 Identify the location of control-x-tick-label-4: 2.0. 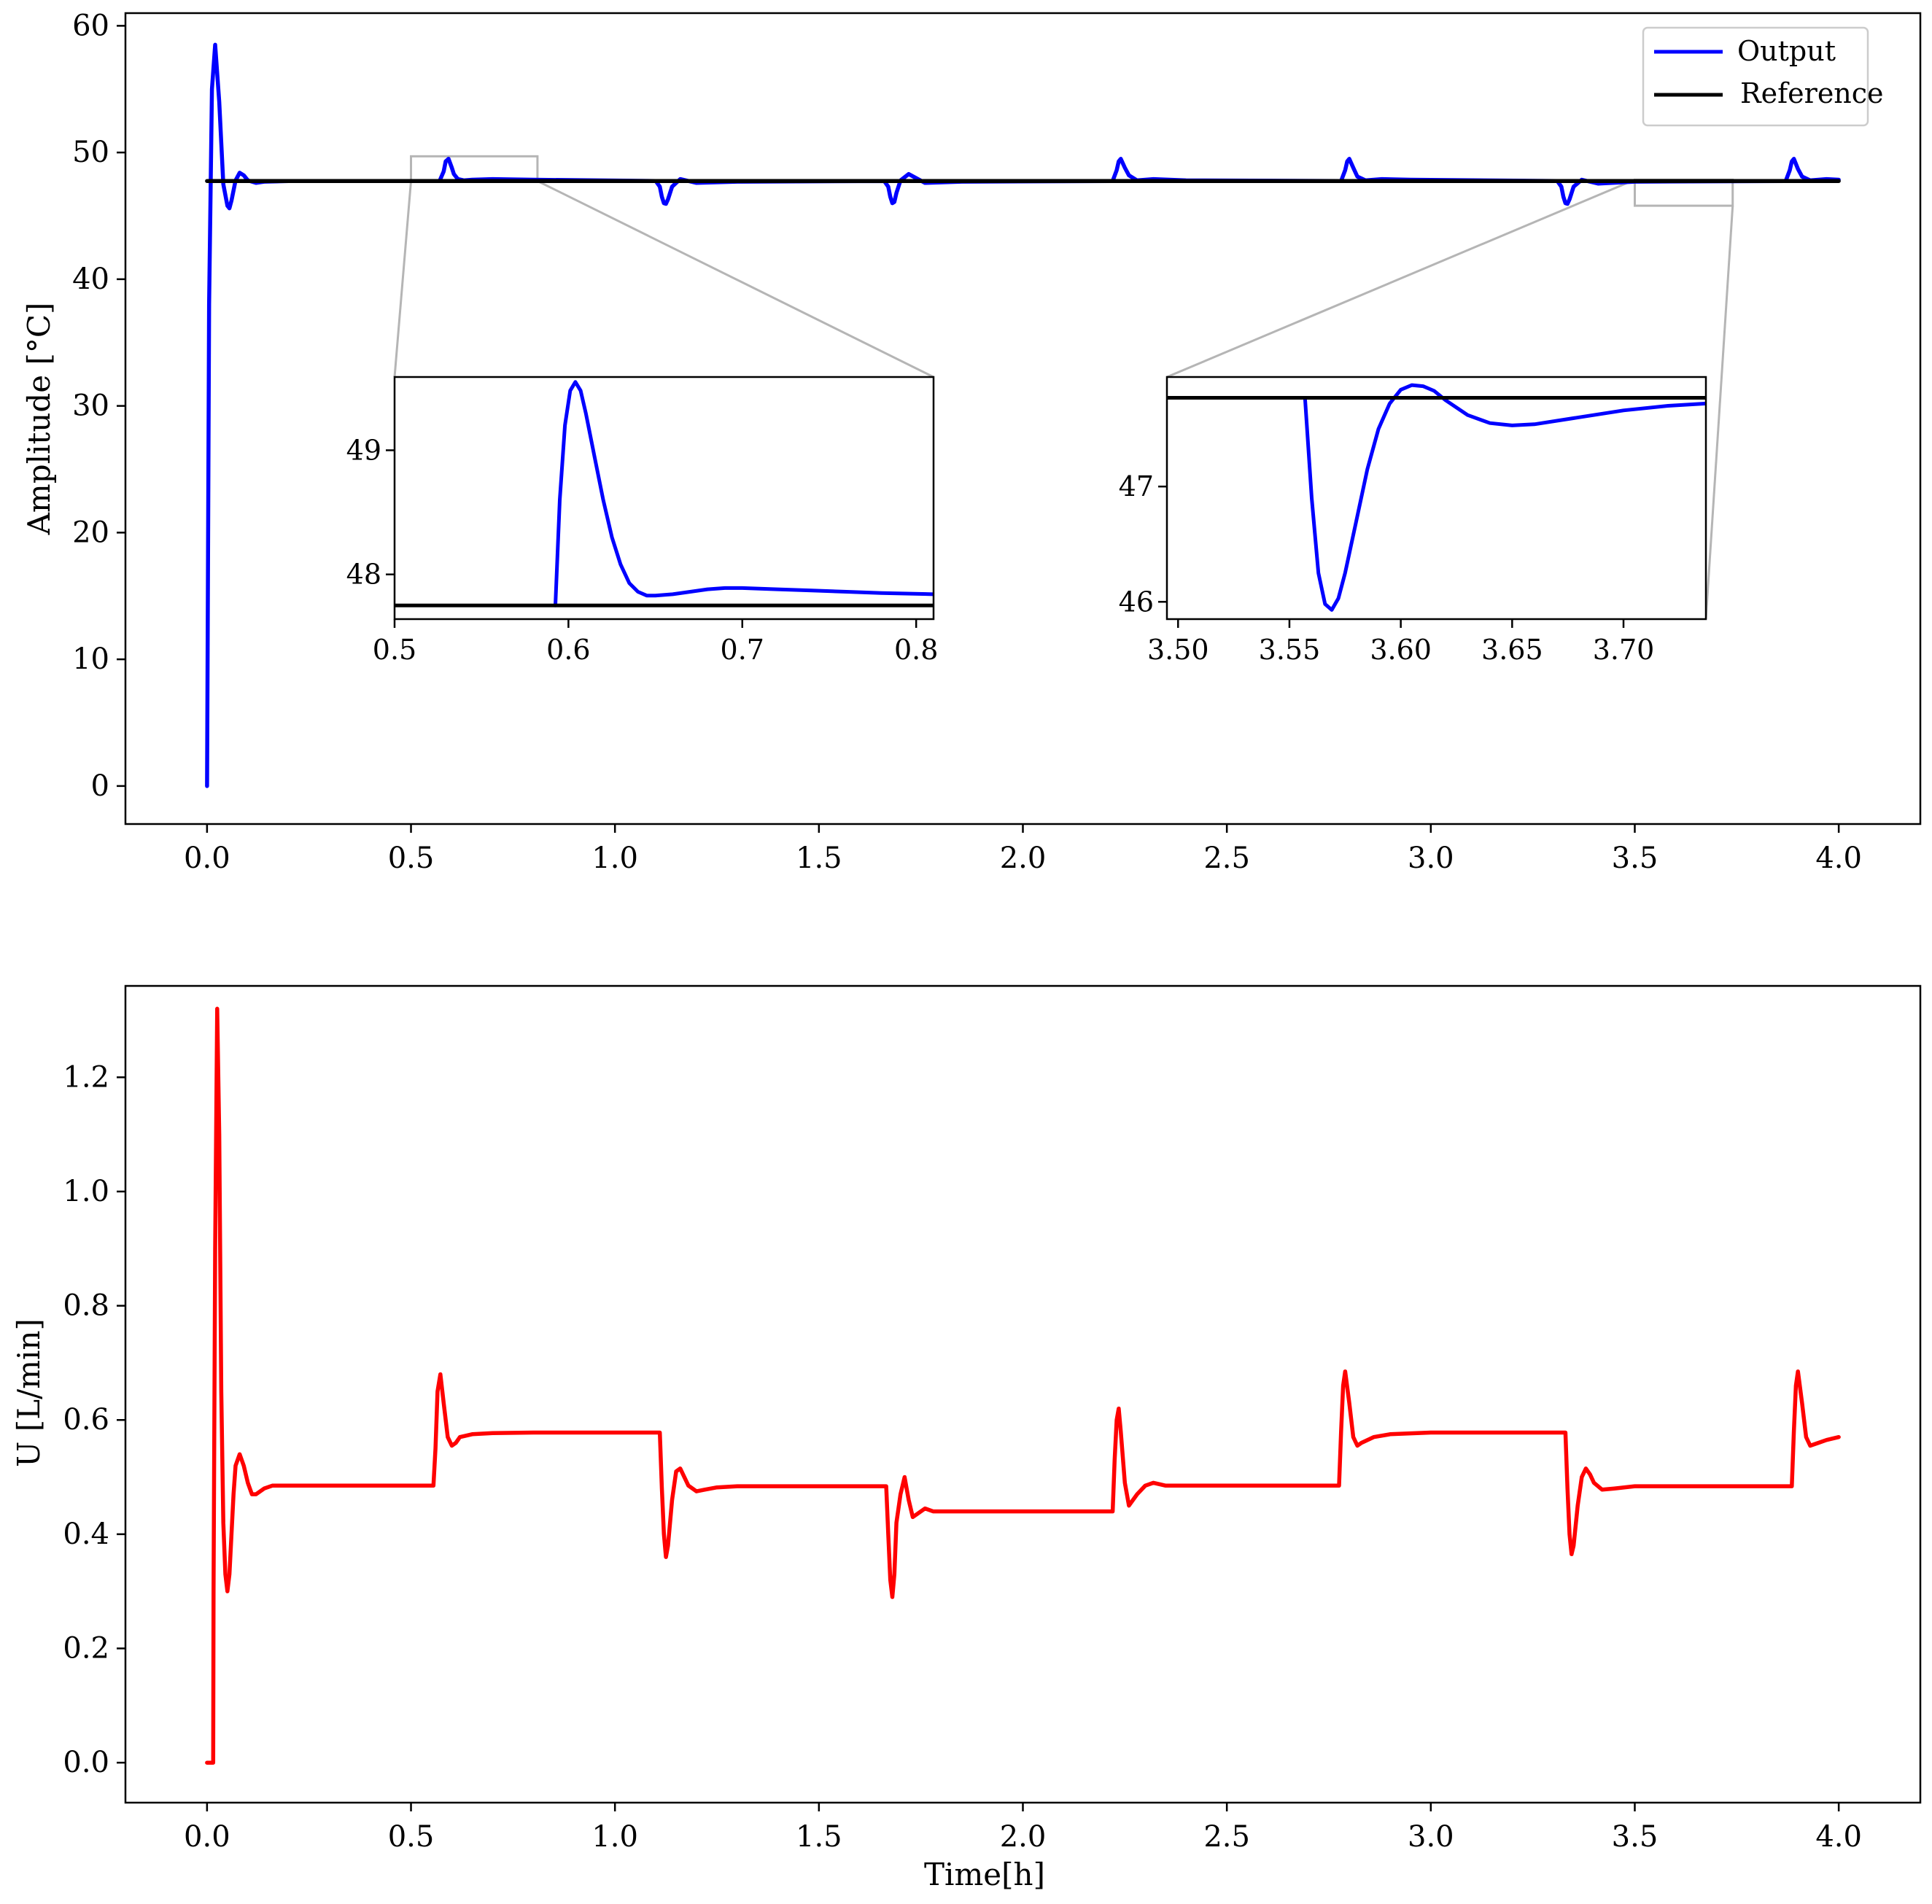
(1024, 1837).